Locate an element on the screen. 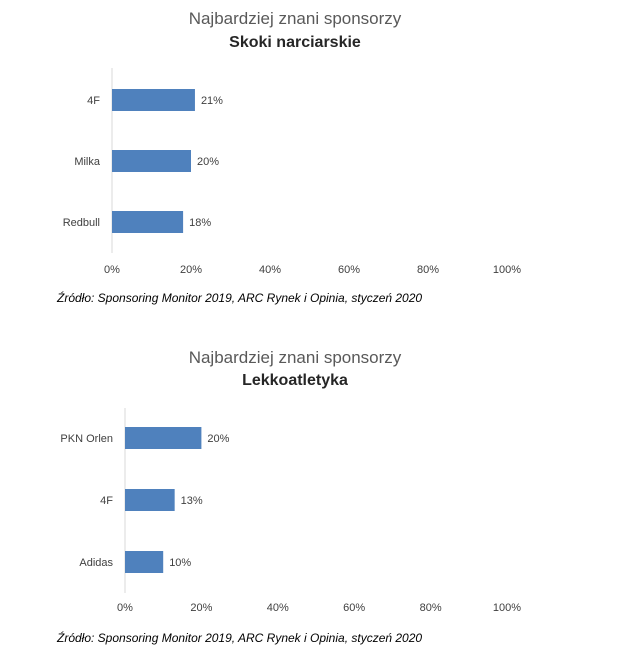 The width and height of the screenshot is (628, 657). category-label: Redbull is located at coordinates (81, 223).